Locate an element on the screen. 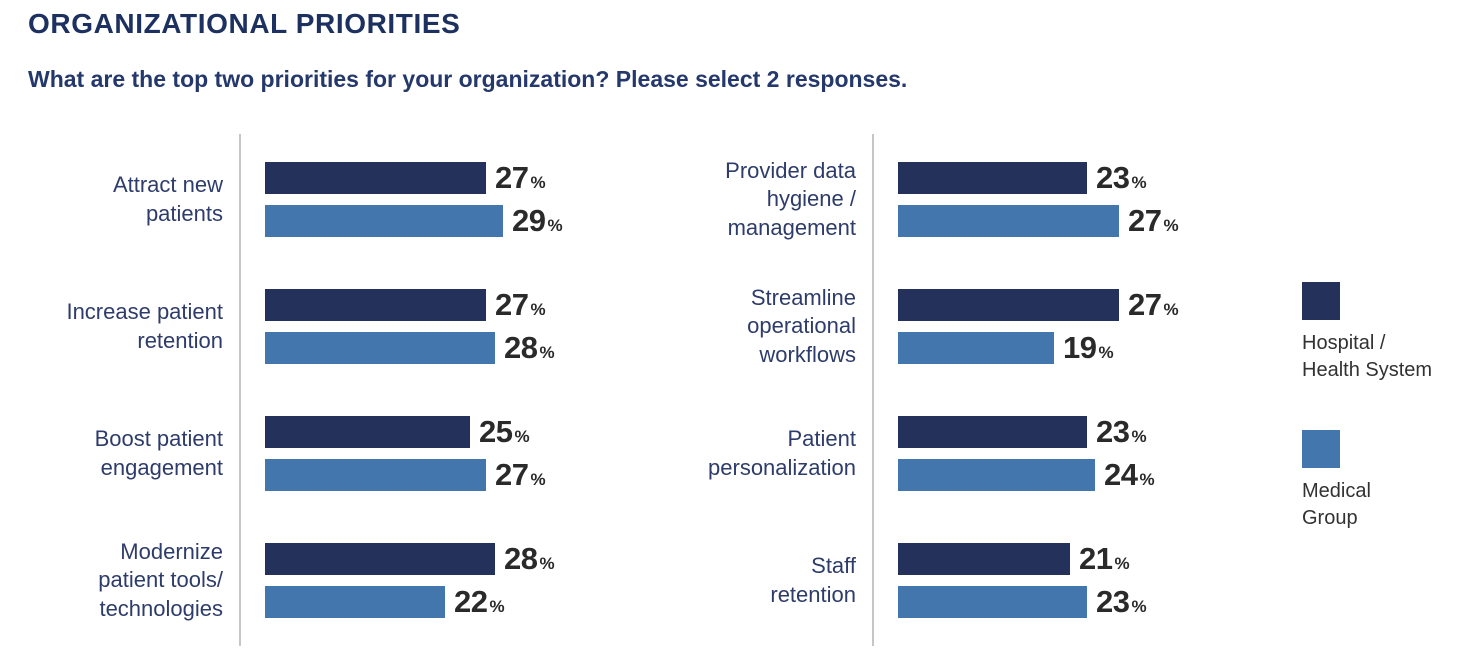  bar-pair: 27% 19% is located at coordinates (1086, 326).